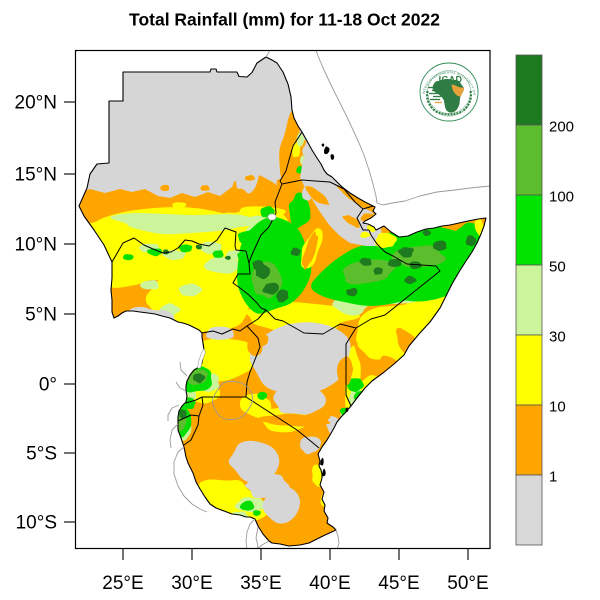  Describe the element at coordinates (191, 583) in the screenshot. I see `svg-text: 30°E` at that location.